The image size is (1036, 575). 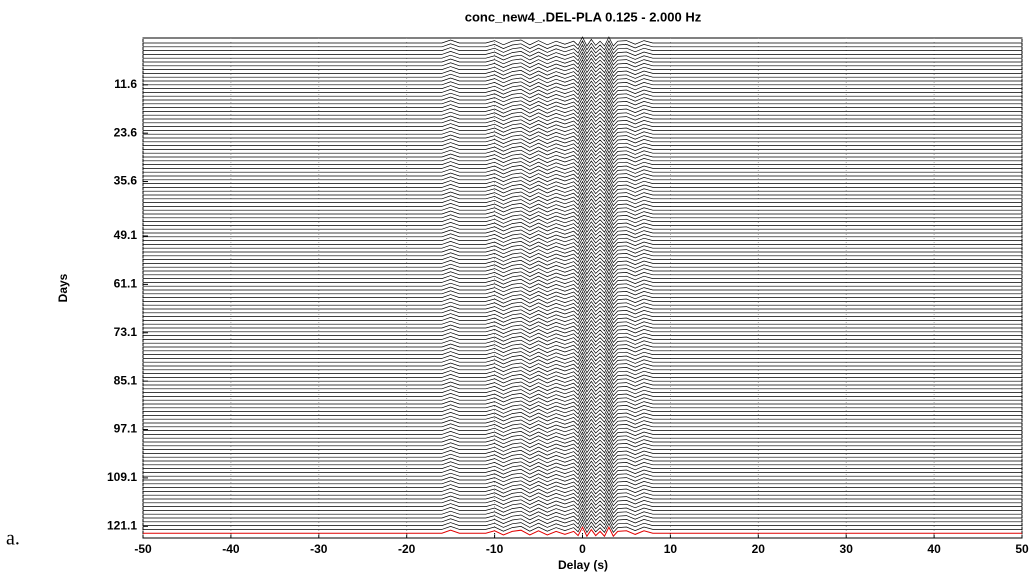 I want to click on x-axis-label: Delay (s), so click(x=583, y=565).